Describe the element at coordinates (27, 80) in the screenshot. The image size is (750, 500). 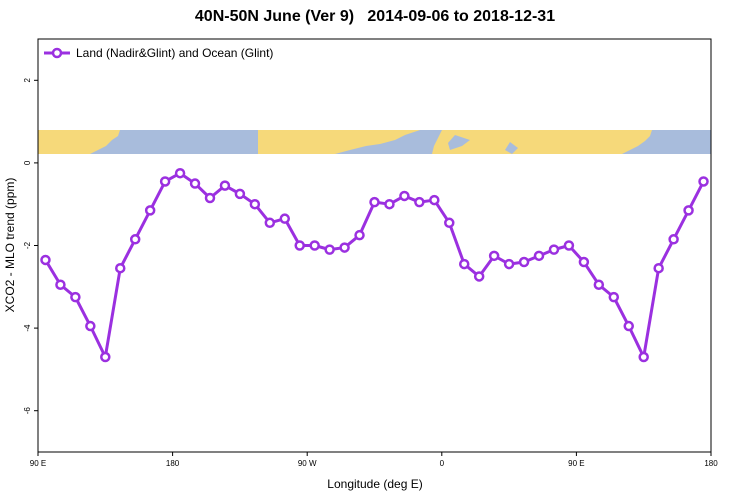
I see `y-tick-label: 2` at that location.